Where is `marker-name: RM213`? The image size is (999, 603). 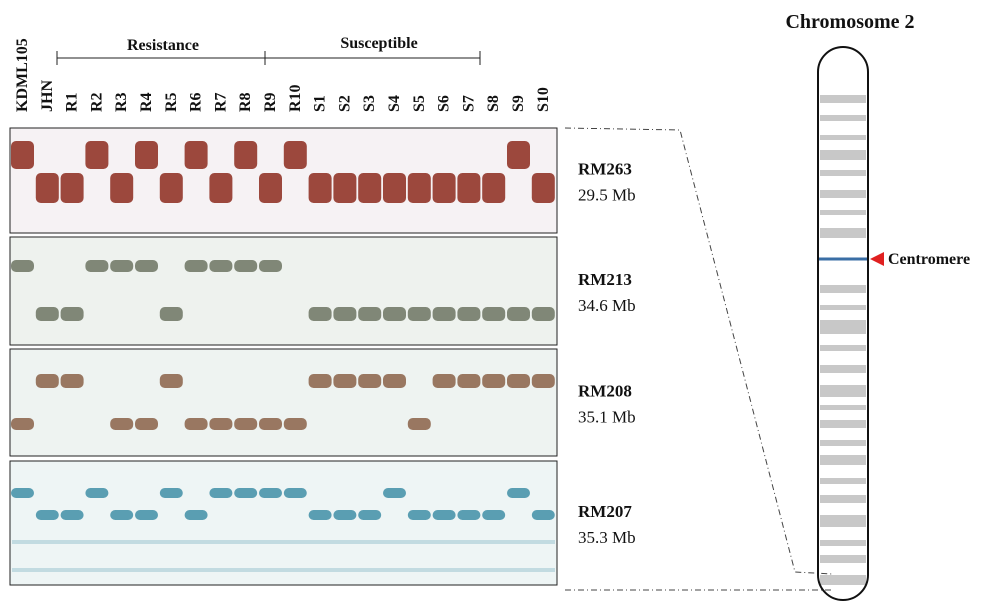 marker-name: RM213 is located at coordinates (605, 279).